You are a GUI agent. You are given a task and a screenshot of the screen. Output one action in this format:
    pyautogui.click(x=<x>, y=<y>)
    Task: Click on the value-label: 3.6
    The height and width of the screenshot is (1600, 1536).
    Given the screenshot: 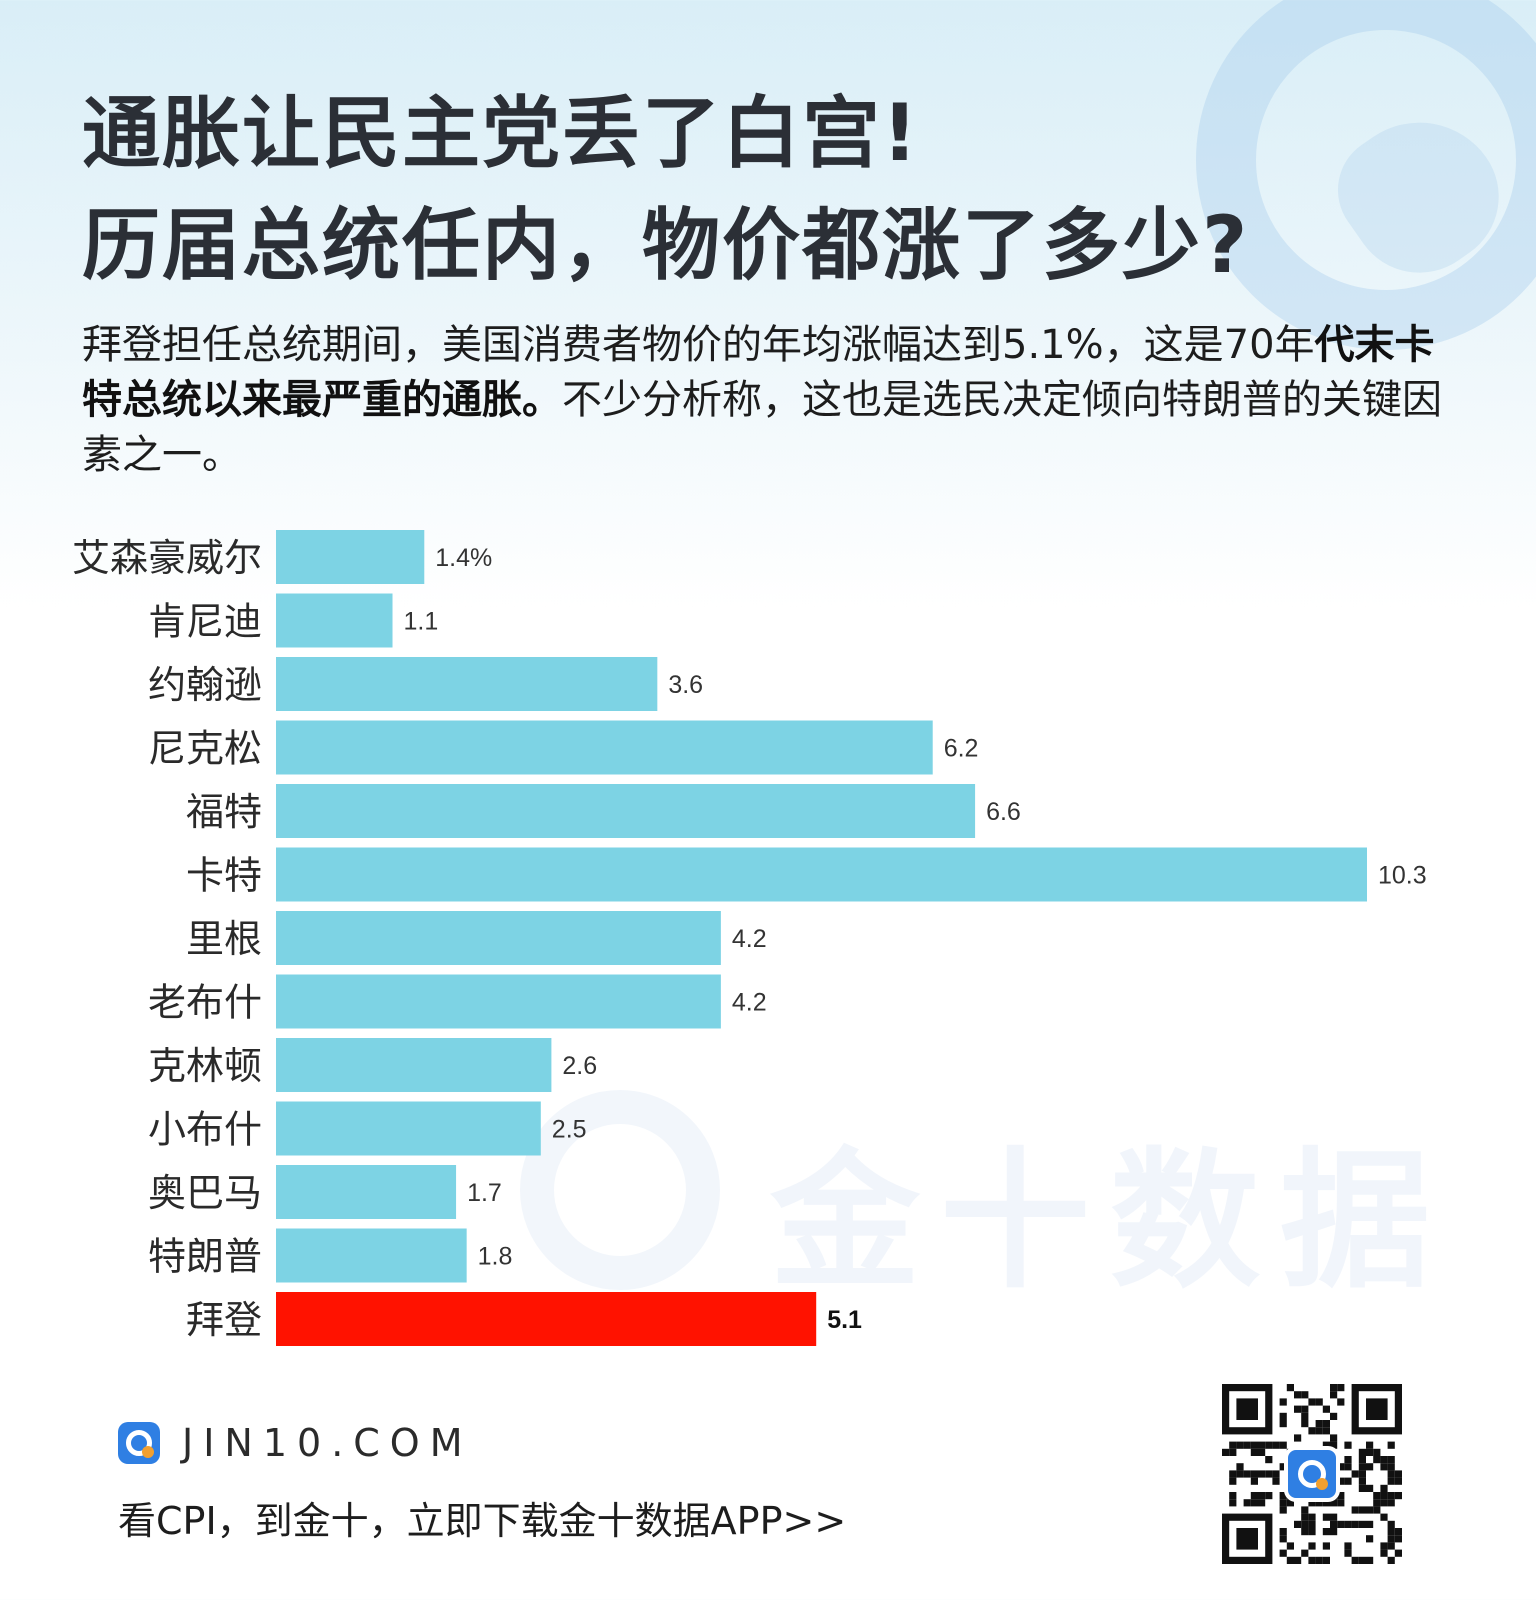 What is the action you would take?
    pyautogui.click(x=685, y=685)
    